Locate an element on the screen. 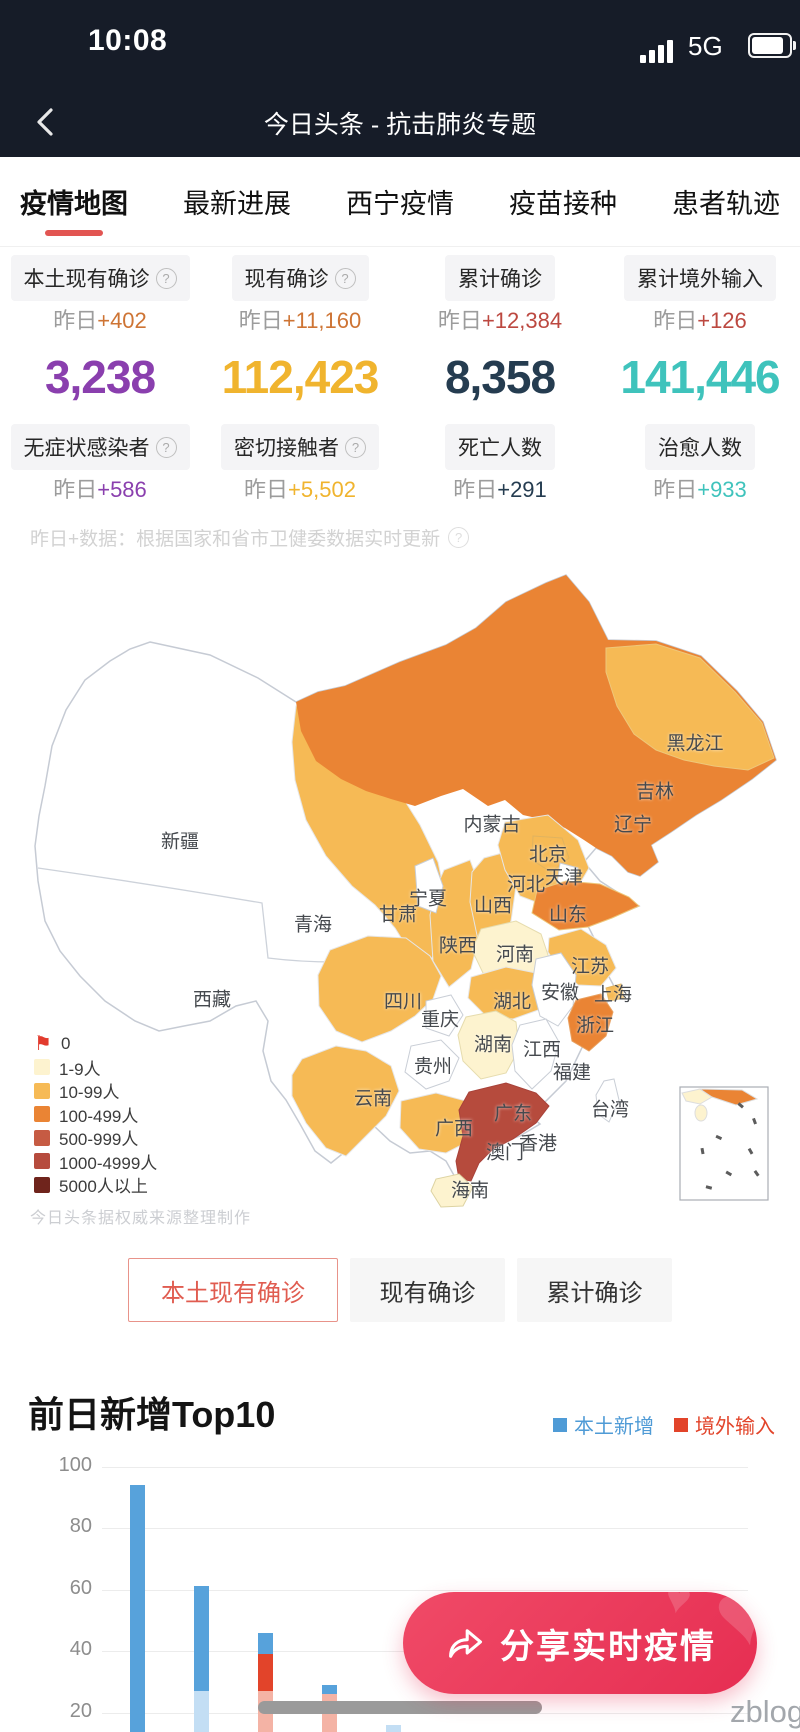 The height and width of the screenshot is (1732, 800). stat-top-label: 累计确诊 is located at coordinates (500, 278).